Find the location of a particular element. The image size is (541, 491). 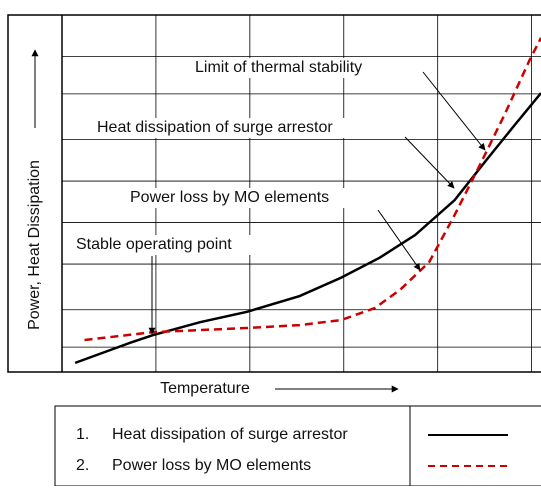

legend-number: 2. is located at coordinates (82, 465).